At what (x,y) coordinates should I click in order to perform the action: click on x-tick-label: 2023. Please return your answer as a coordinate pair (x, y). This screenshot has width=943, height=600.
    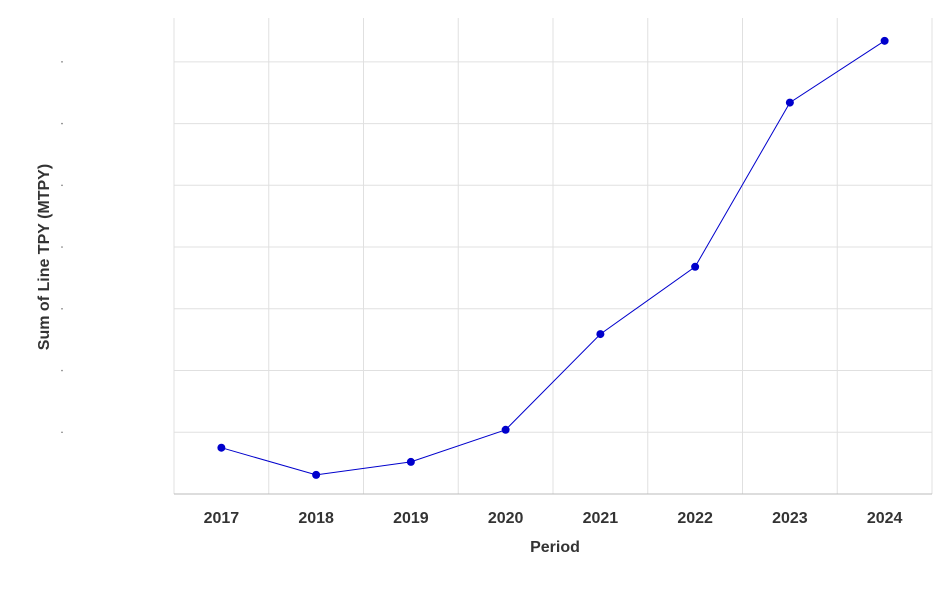
    Looking at the image, I should click on (790, 518).